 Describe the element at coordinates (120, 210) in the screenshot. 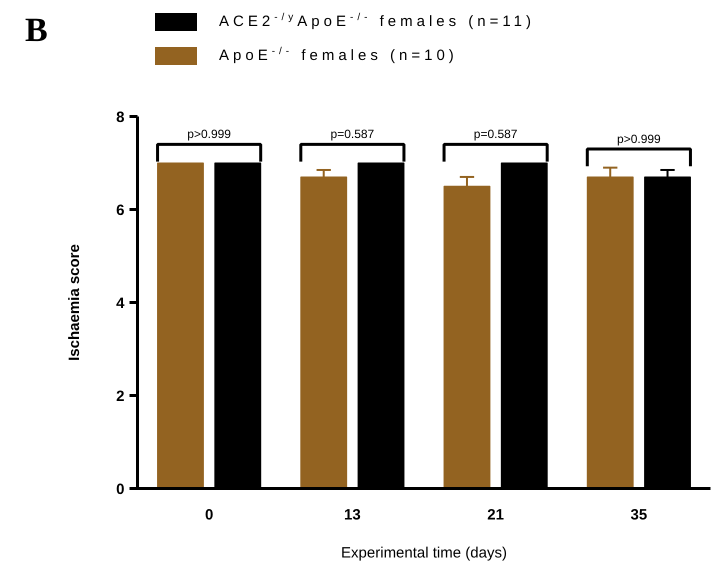

I see `y-tick-label: 6` at that location.